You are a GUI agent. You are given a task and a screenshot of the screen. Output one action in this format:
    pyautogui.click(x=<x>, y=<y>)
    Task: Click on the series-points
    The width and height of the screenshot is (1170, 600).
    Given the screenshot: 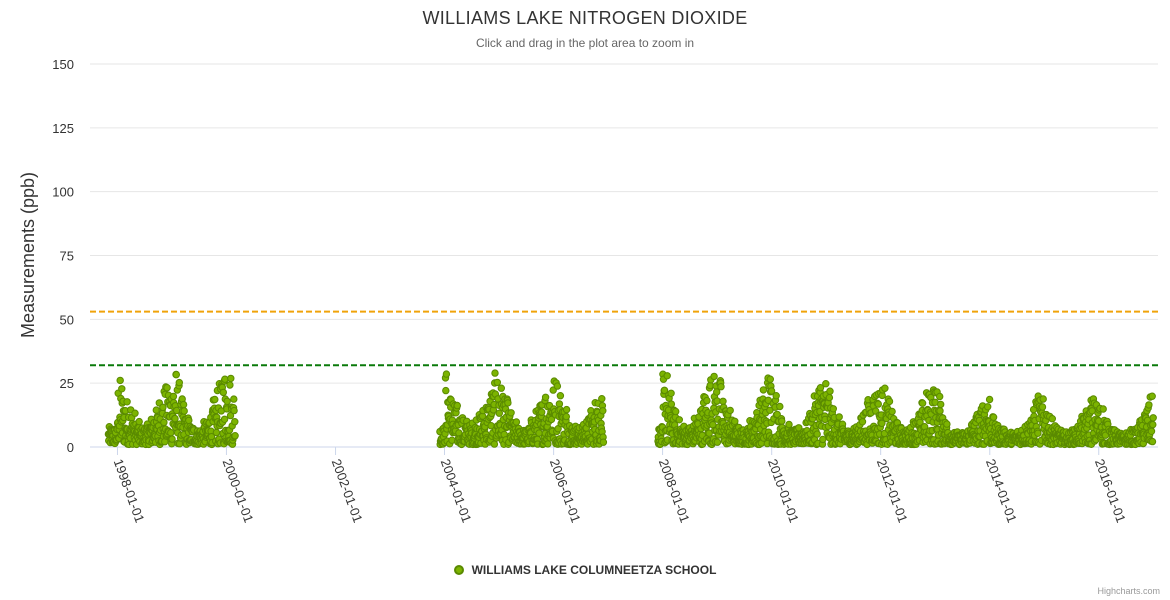 What is the action you would take?
    pyautogui.click(x=630, y=409)
    